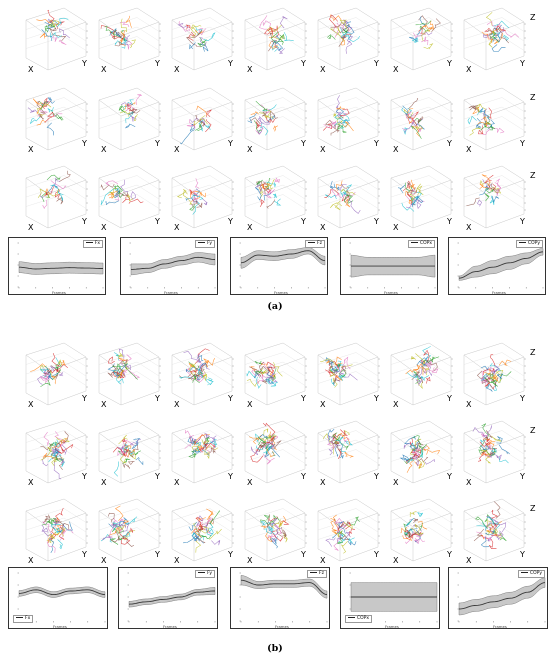 This screenshot has height=658, width=550. What do you see at coordinates (359, 619) in the screenshot?
I see `legend: COPx` at bounding box center [359, 619].